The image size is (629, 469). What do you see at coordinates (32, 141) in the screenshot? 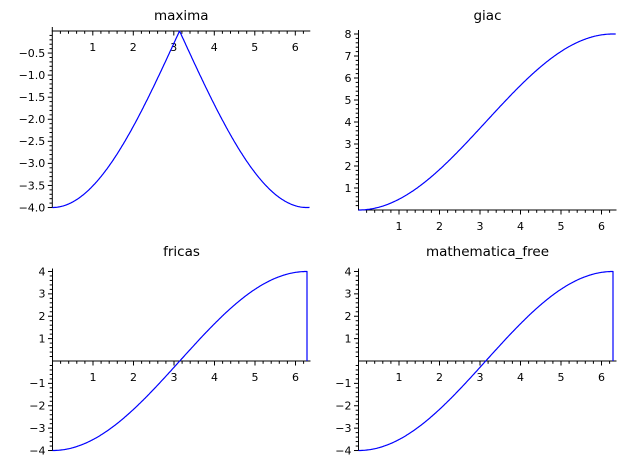
I see `y-tick-label: −2.5` at bounding box center [32, 141].